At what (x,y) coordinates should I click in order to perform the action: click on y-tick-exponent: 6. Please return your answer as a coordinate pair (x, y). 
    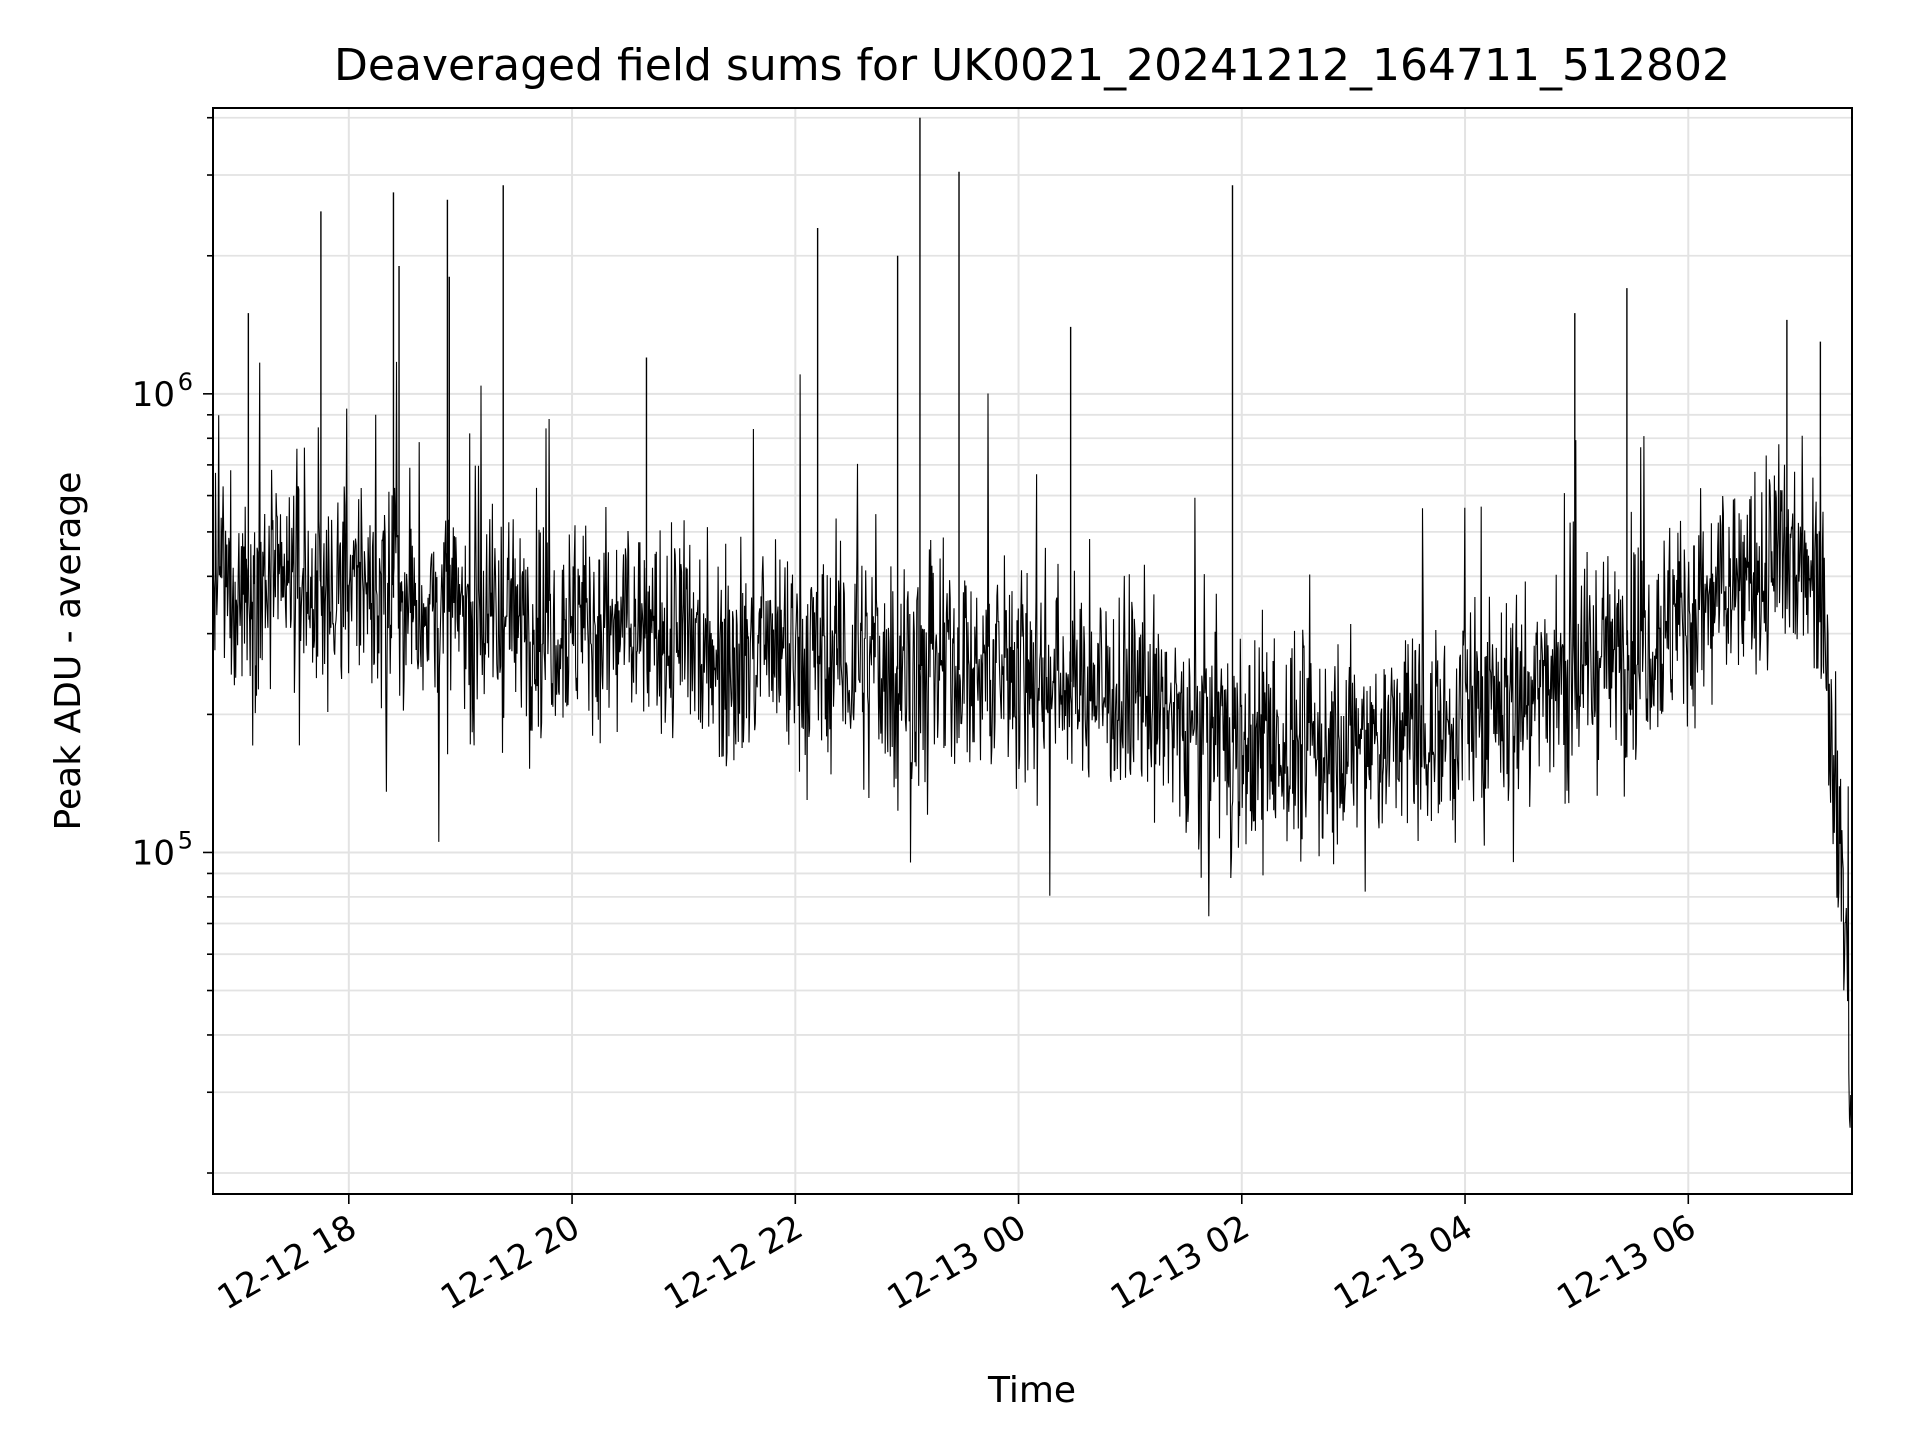
    Looking at the image, I should click on (185, 382).